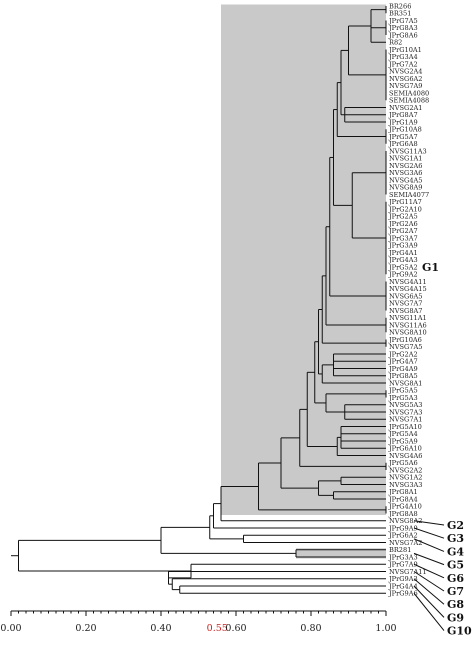  I want to click on leaf-label: JPrG7A5, so click(403, 21).